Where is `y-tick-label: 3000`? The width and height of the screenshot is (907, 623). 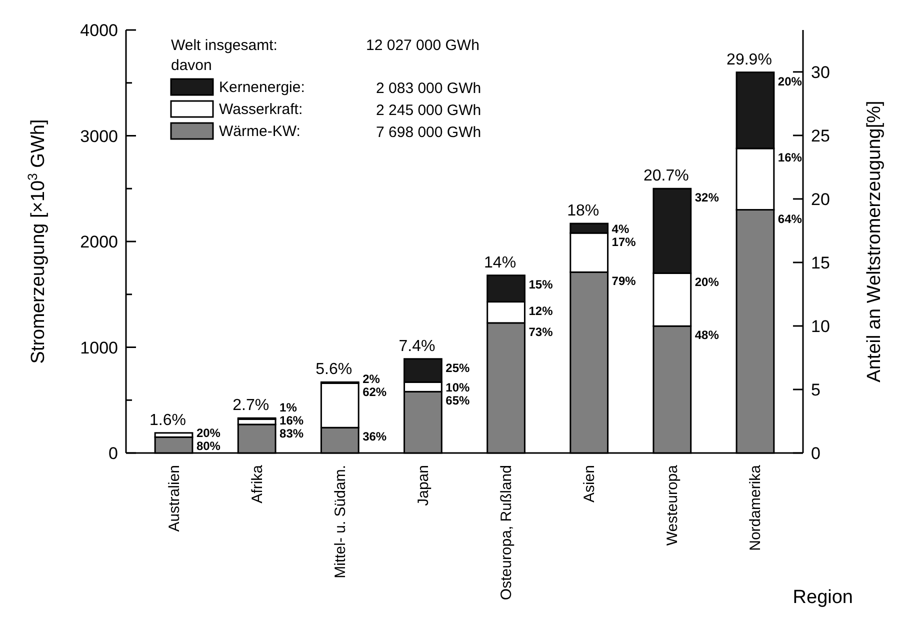
y-tick-label: 3000 is located at coordinates (99, 136).